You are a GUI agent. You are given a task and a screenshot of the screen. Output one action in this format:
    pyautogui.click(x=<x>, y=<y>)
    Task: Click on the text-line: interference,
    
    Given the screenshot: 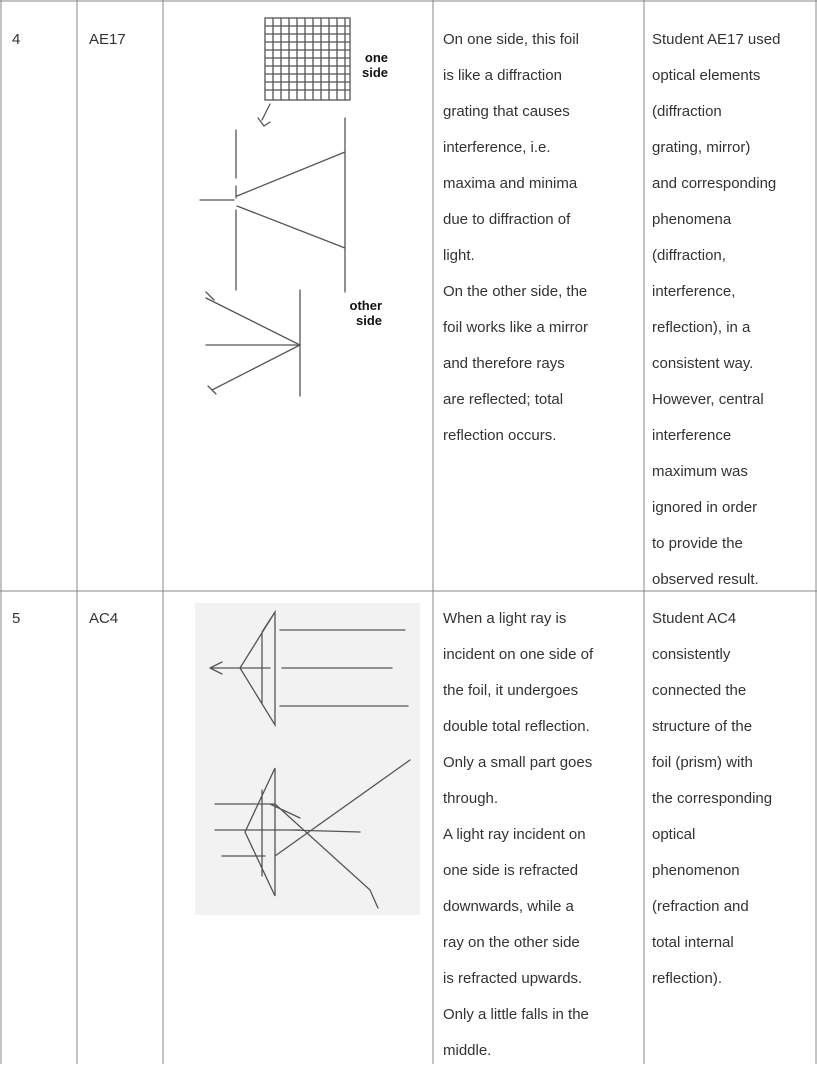 What is the action you would take?
    pyautogui.click(x=694, y=291)
    